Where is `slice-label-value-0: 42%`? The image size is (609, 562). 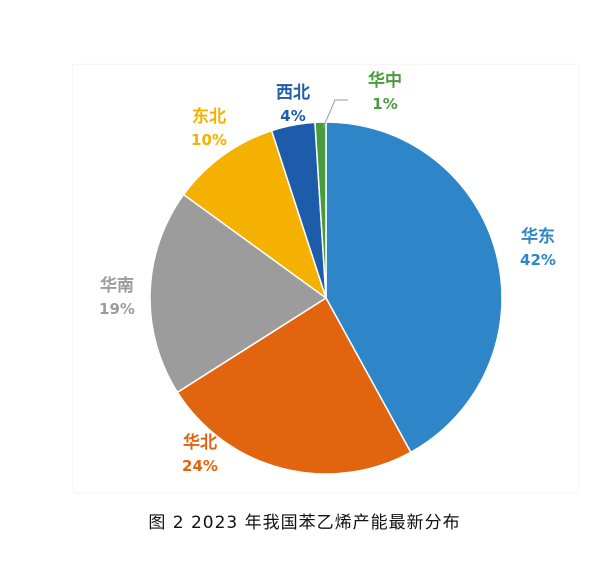 slice-label-value-0: 42% is located at coordinates (538, 260).